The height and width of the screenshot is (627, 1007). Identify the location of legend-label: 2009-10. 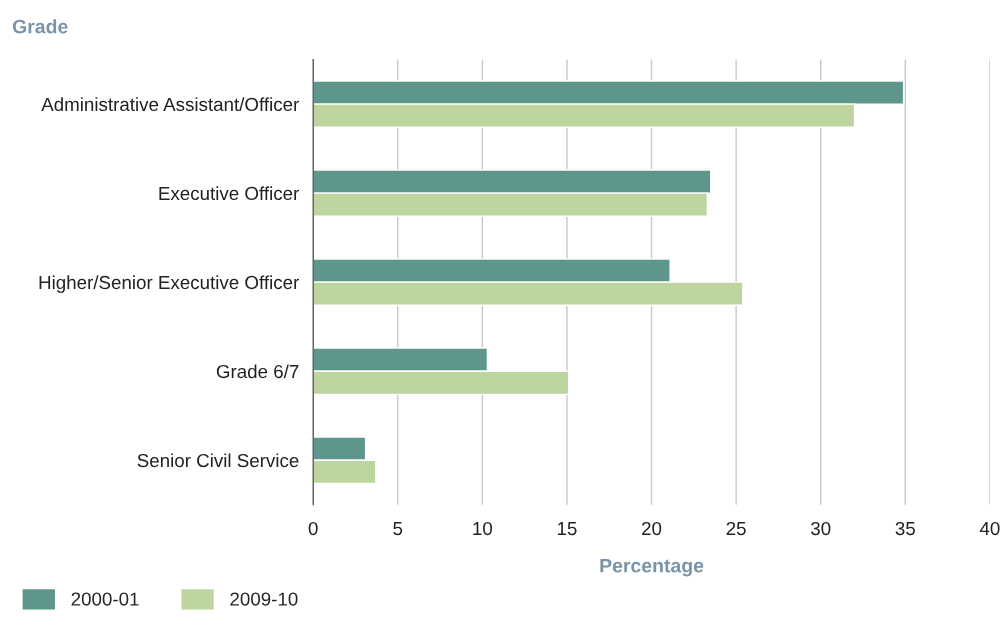
(264, 599).